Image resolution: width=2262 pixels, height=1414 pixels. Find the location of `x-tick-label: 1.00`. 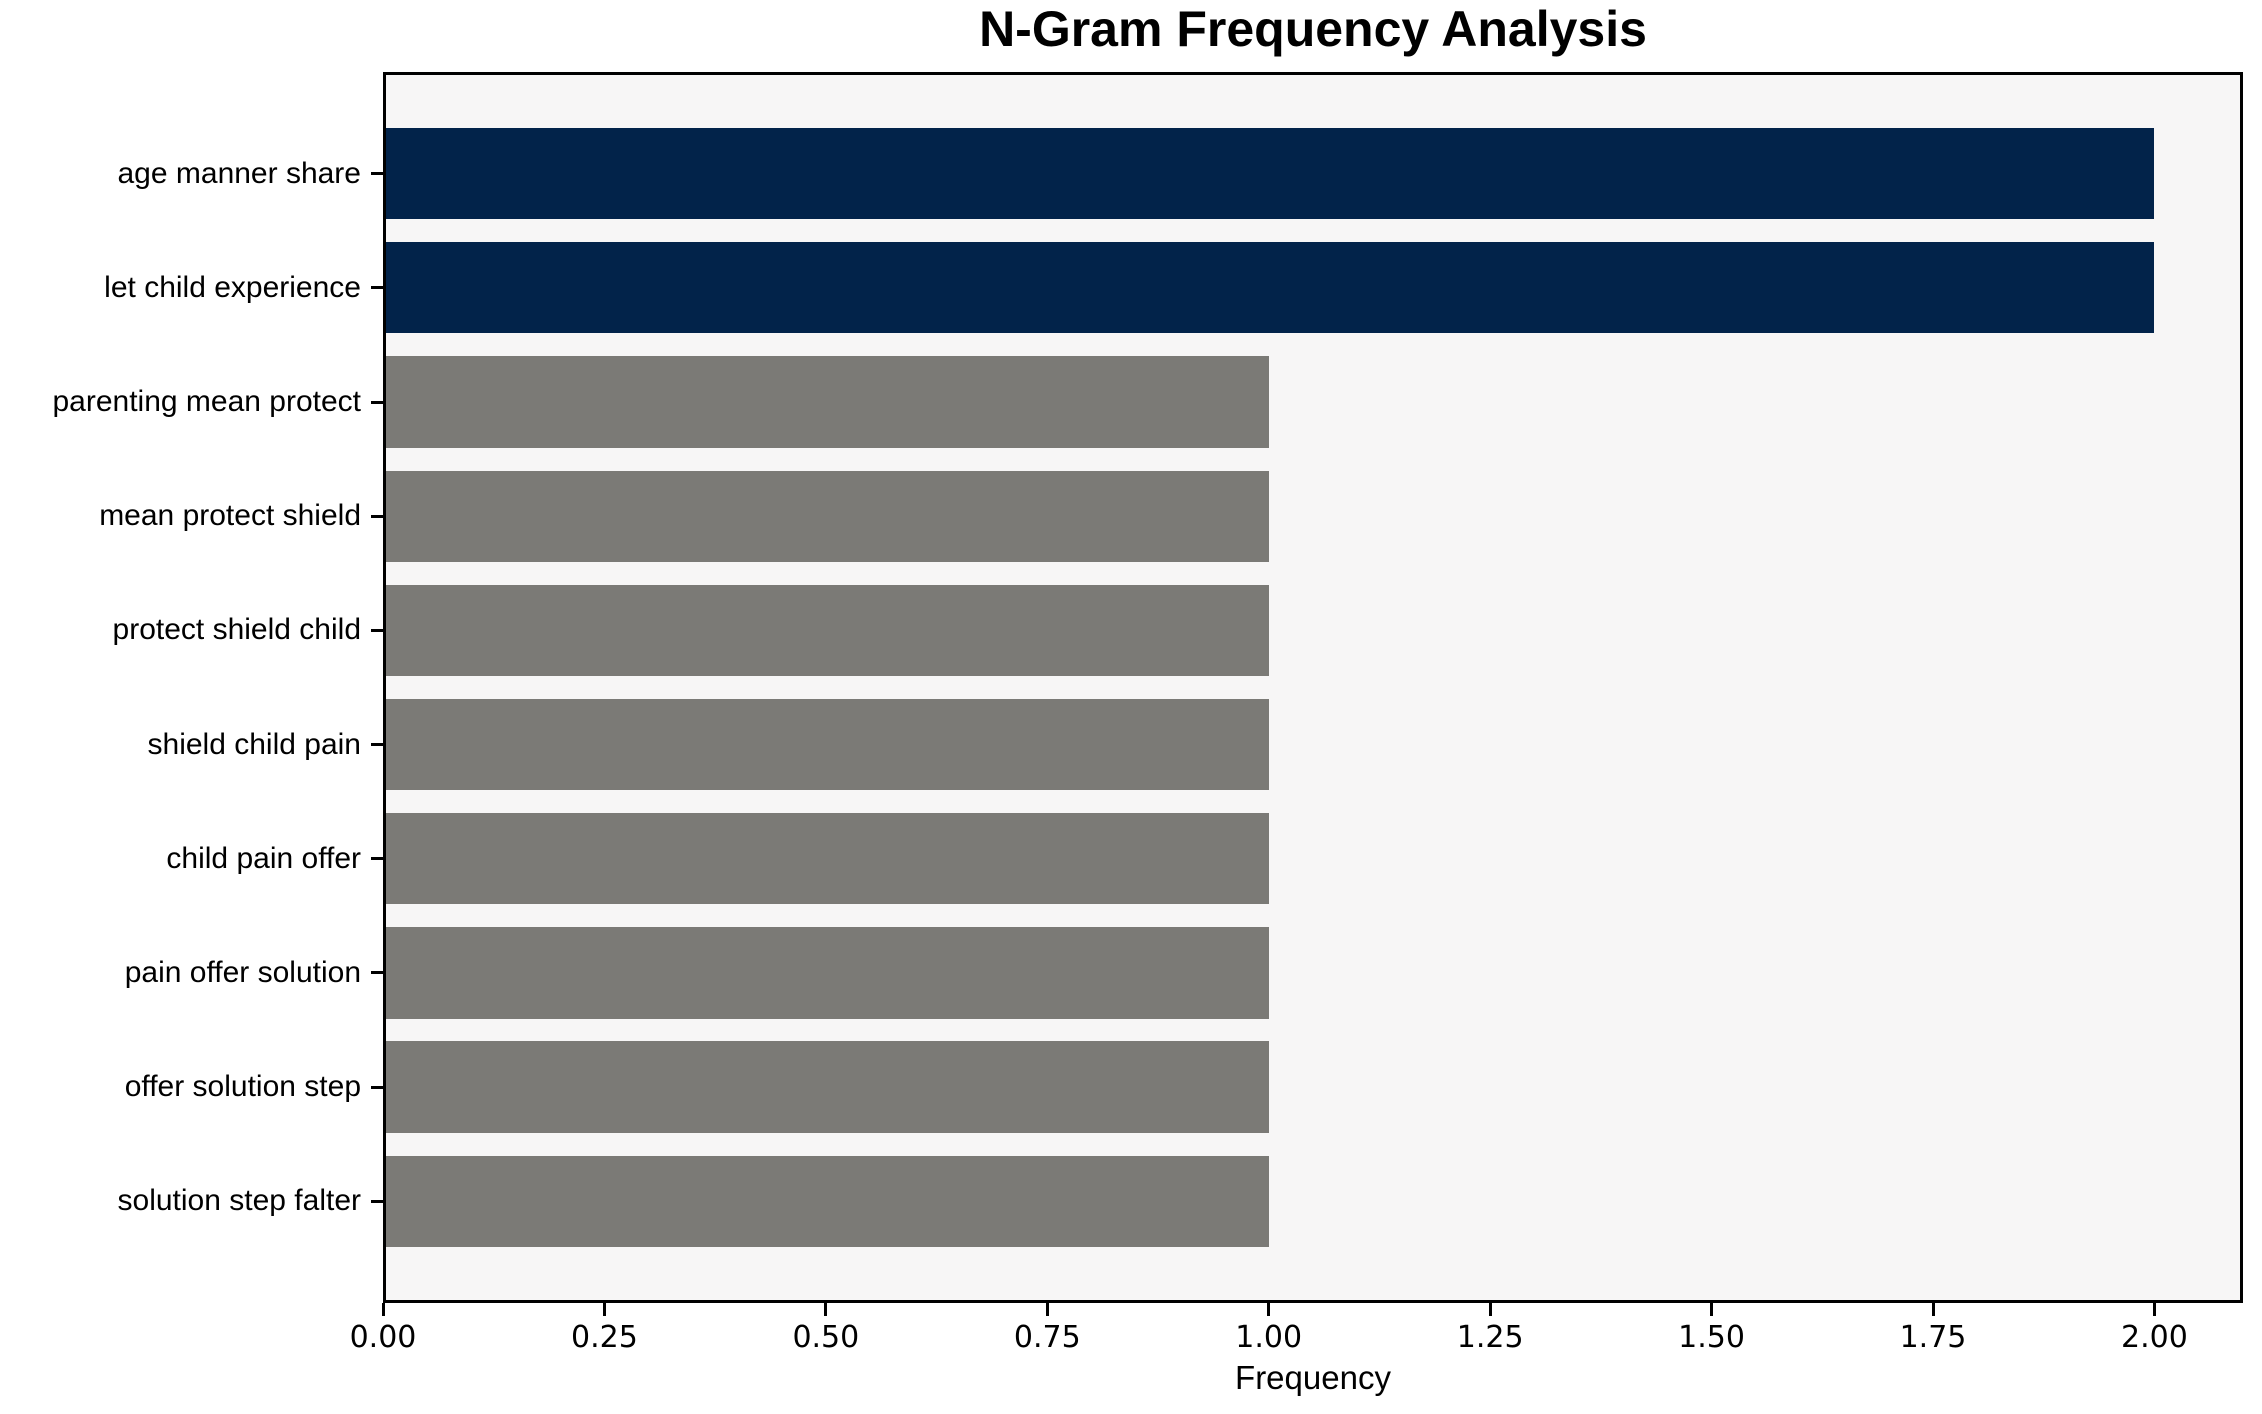

x-tick-label: 1.00 is located at coordinates (1269, 1337).